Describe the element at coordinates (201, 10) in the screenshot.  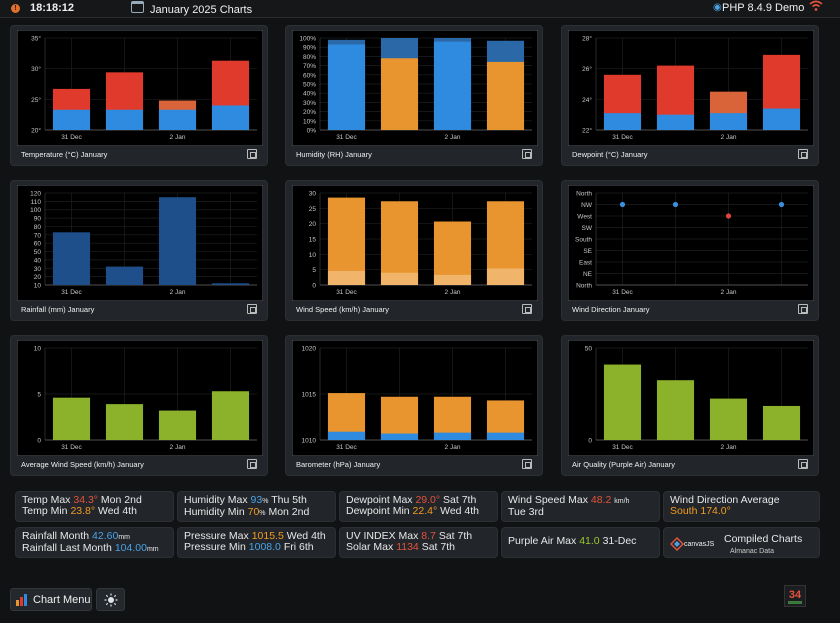
I see `page-title: January 2025 Charts` at that location.